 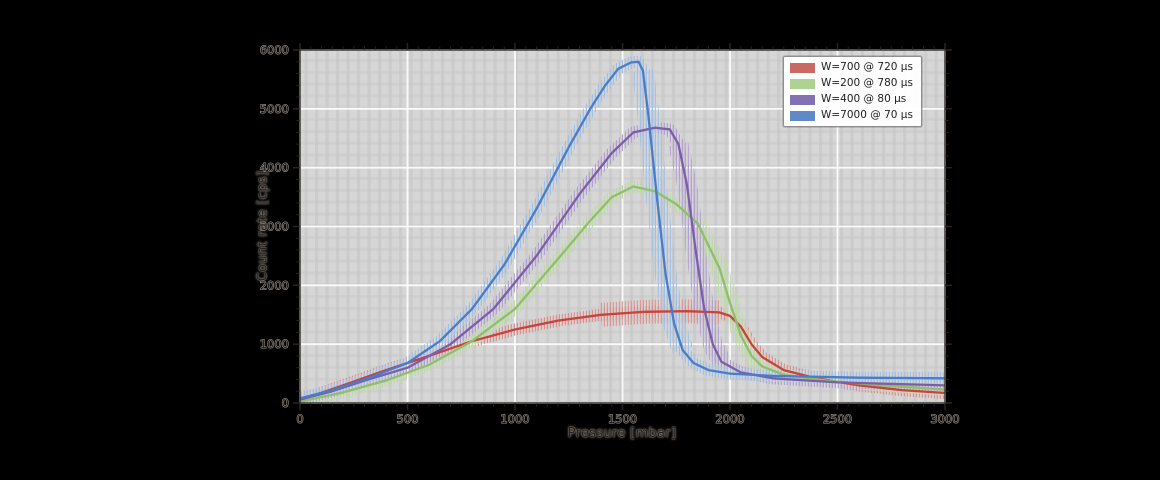 I want to click on x-tick-label: 1000, so click(x=514, y=419).